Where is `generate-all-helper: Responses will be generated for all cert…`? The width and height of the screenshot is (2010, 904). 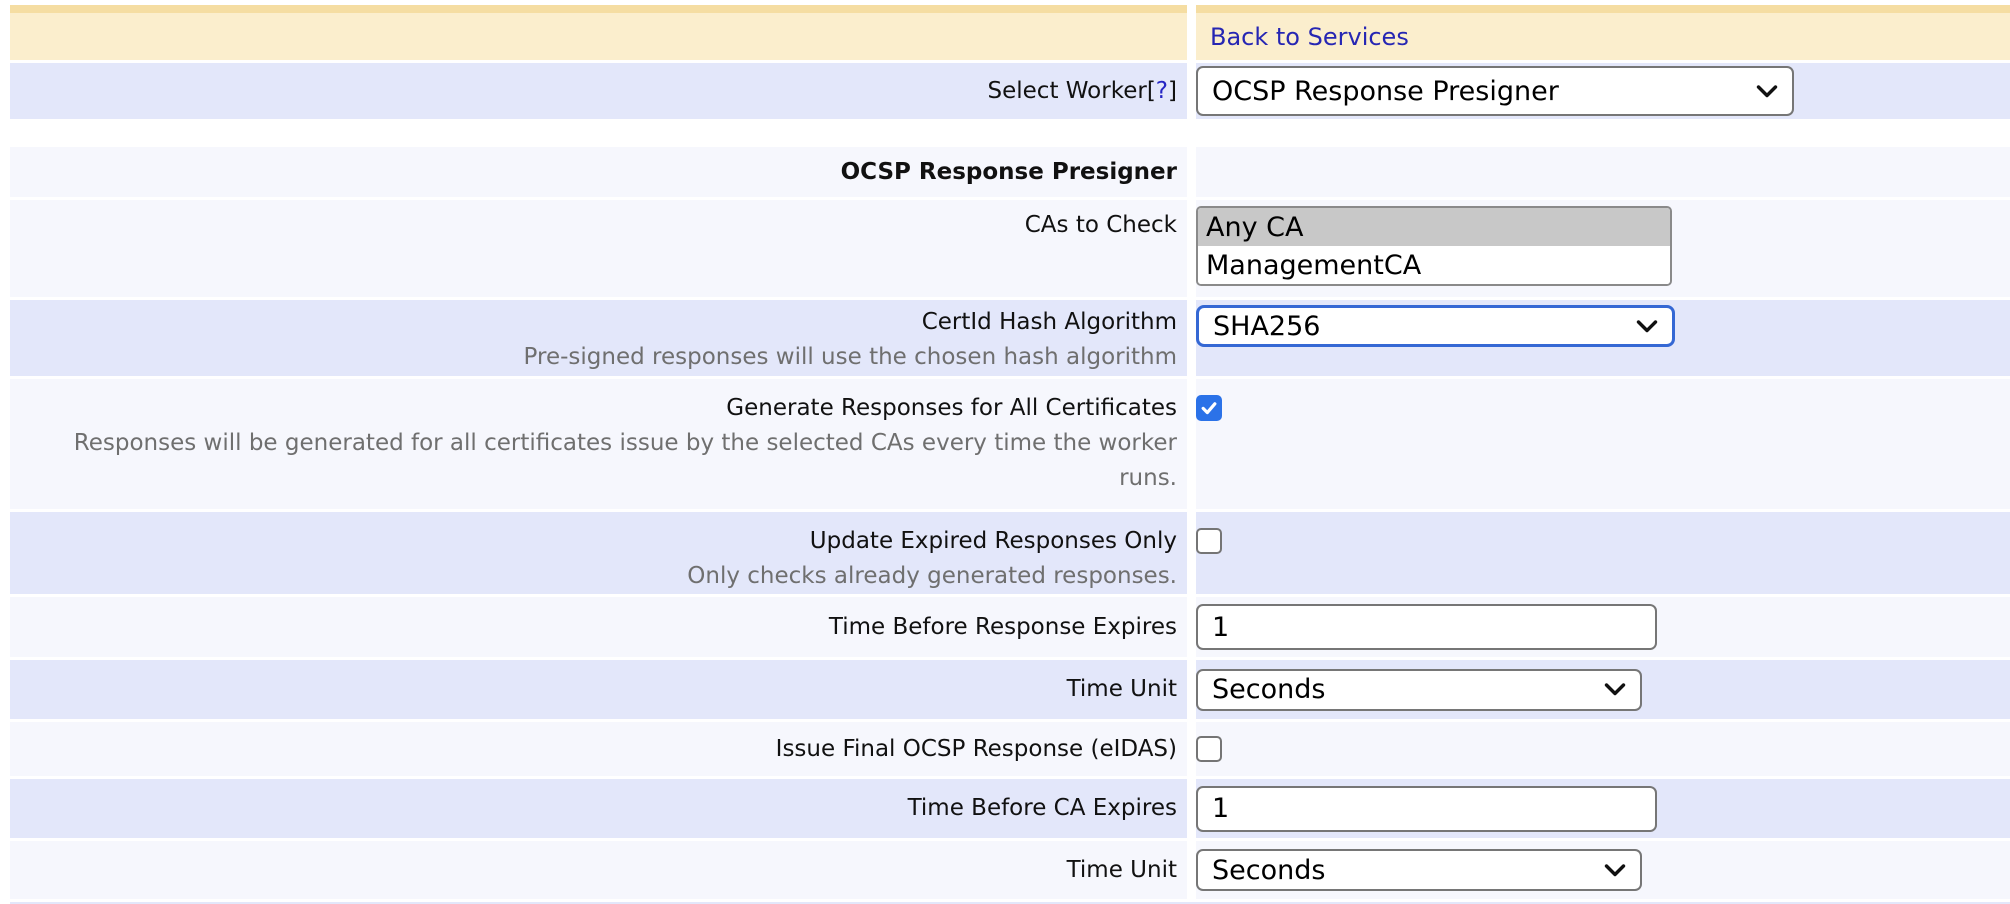 generate-all-helper: Responses will be generated for all cert… is located at coordinates (625, 460).